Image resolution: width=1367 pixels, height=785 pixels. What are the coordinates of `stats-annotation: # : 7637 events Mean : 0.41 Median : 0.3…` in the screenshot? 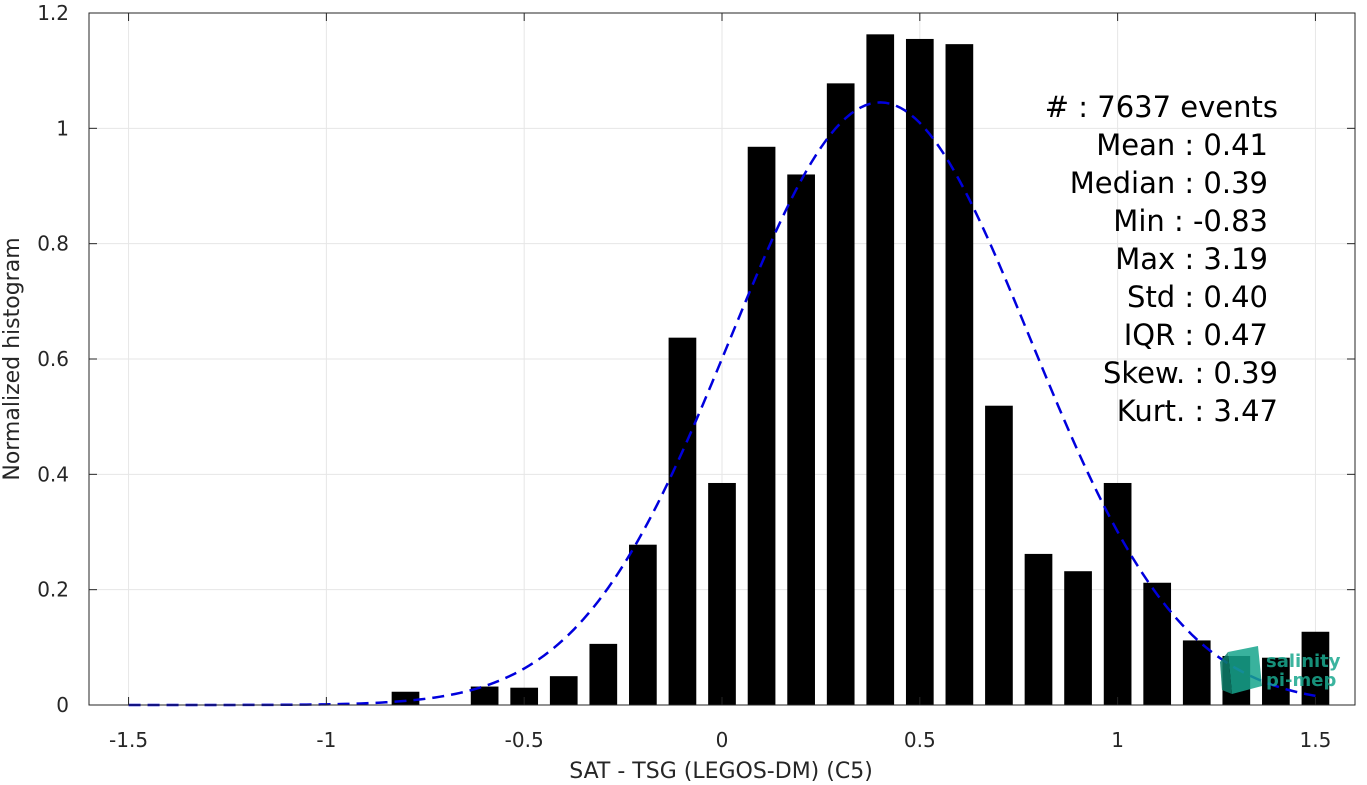 It's located at (1161, 259).